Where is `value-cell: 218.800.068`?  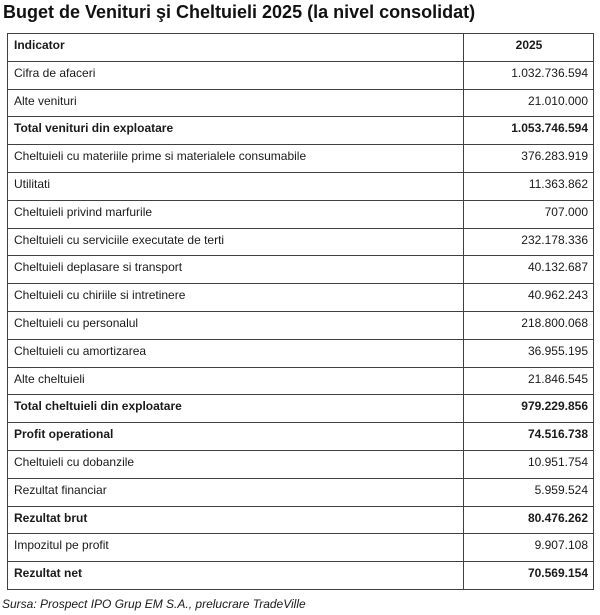 value-cell: 218.800.068 is located at coordinates (528, 325).